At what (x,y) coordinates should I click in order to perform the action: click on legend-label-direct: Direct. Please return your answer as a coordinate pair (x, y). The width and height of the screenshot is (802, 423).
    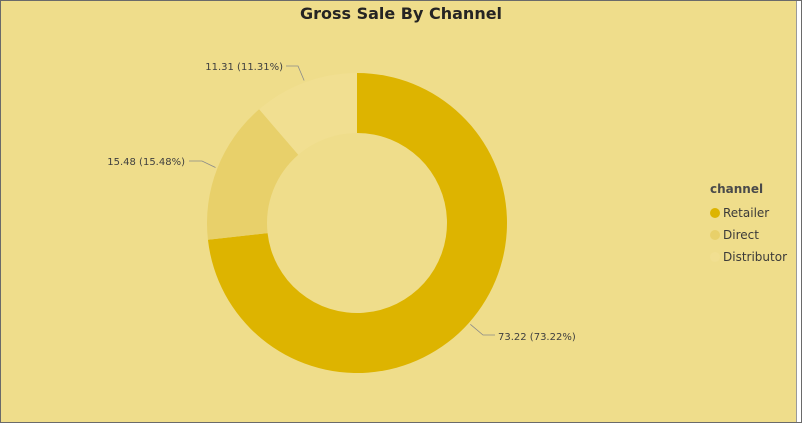
    Looking at the image, I should click on (741, 235).